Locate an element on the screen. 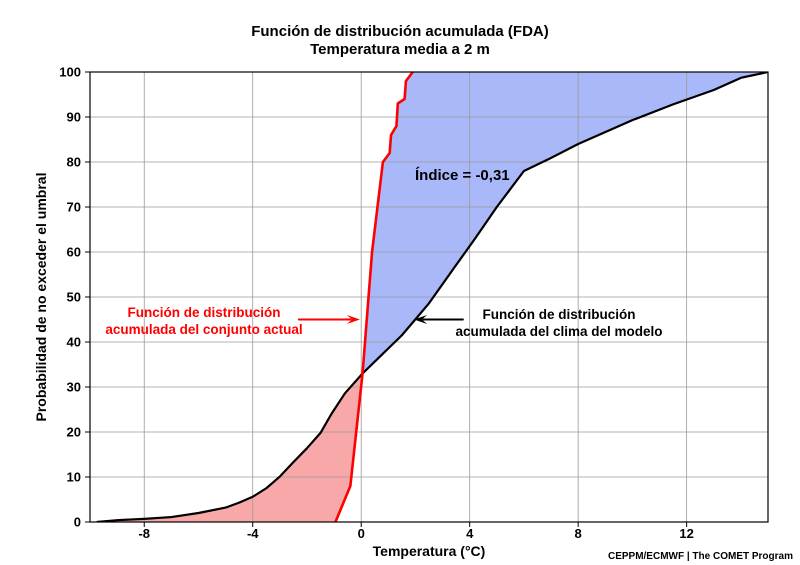 This screenshot has width=800, height=565. arrow-ensemble-head is located at coordinates (353, 319).